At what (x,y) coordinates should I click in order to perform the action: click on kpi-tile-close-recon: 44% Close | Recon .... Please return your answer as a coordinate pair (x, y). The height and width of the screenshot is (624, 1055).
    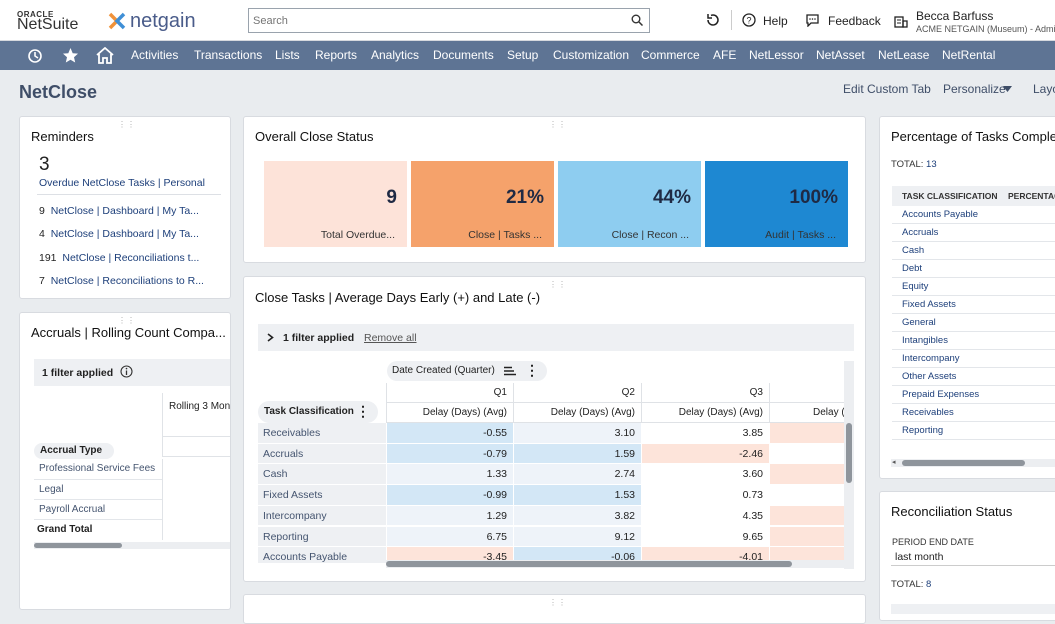
    Looking at the image, I should click on (629, 204).